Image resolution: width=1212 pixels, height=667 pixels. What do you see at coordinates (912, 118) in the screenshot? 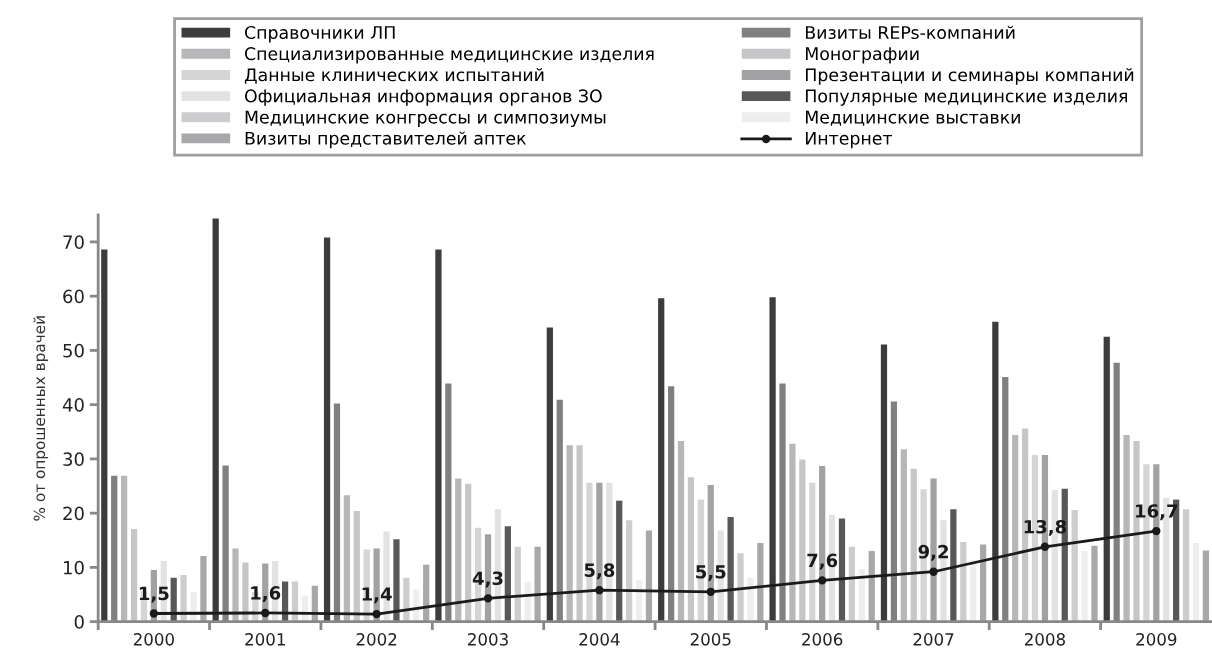
I see `legend-label: Медицинские выставки` at bounding box center [912, 118].